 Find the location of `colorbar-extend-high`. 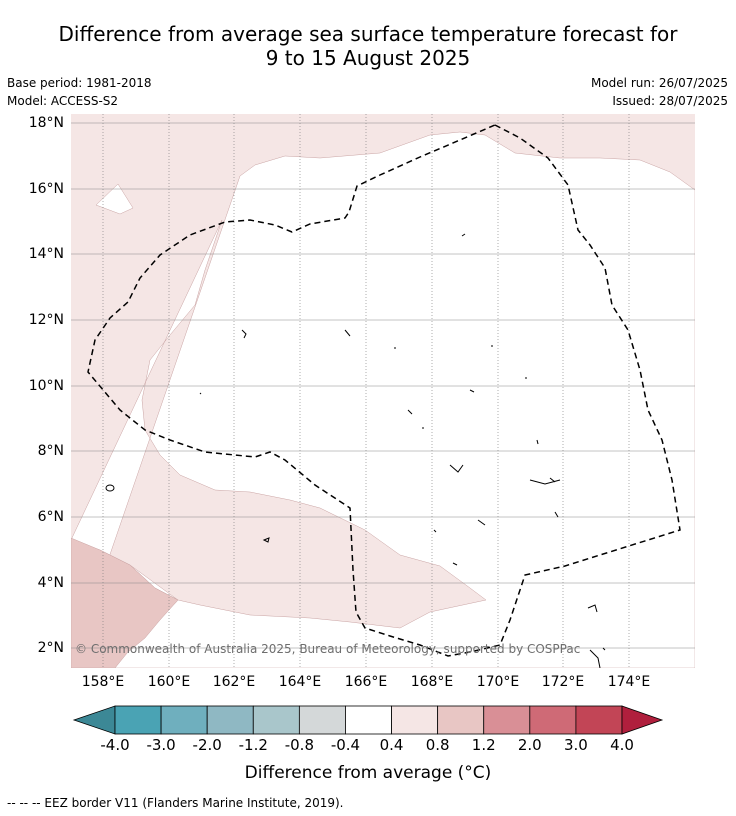

colorbar-extend-high is located at coordinates (642, 720).